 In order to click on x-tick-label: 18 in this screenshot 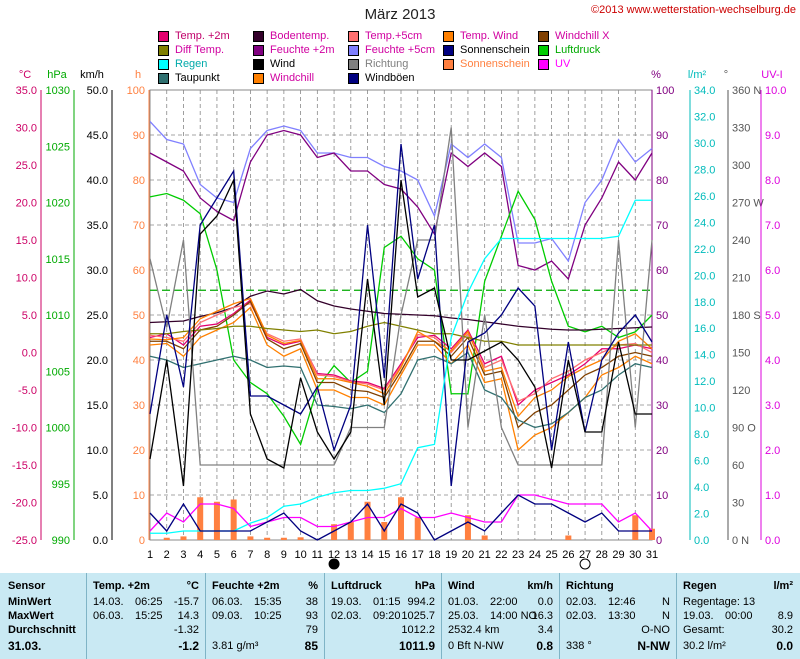, I will do `click(434, 555)`.